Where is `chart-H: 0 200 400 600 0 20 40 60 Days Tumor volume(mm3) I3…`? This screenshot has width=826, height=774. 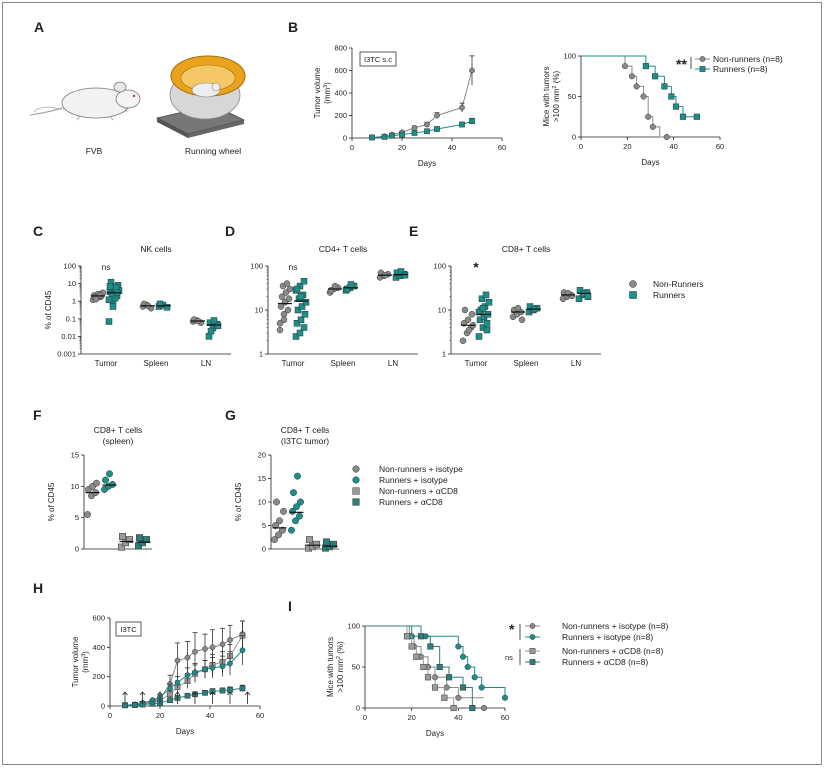
chart-H: 0 200 400 600 0 20 40 60 Days Tumor volume(mm3) I3… is located at coordinates (167, 675).